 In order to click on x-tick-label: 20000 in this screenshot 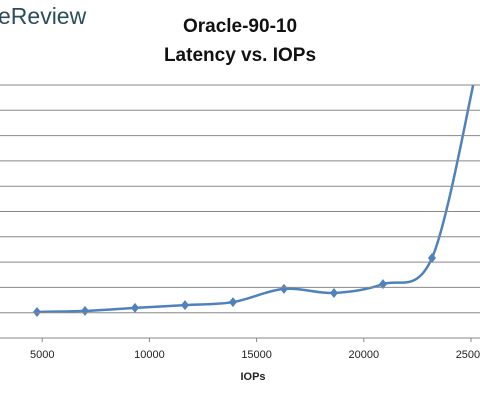, I will do `click(364, 355)`.